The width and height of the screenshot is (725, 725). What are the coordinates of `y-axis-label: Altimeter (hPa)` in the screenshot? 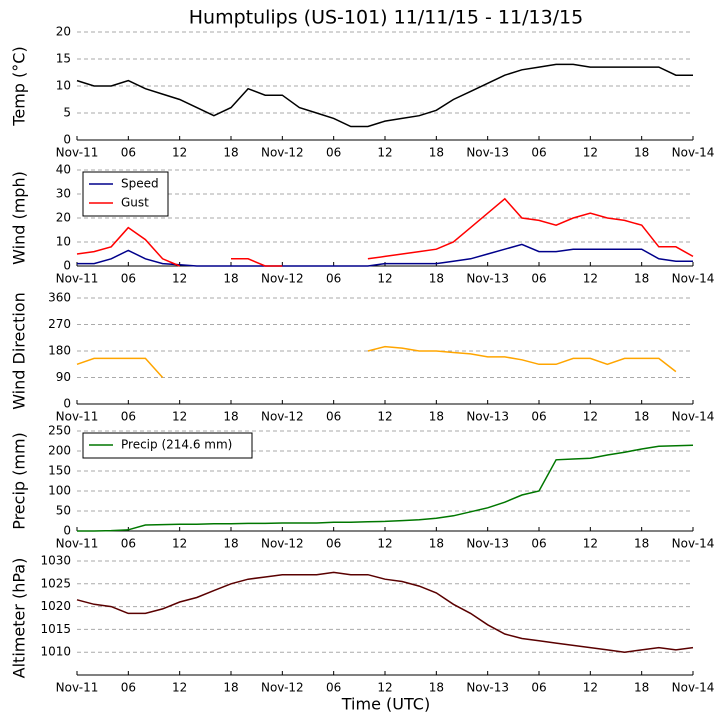 It's located at (19, 618).